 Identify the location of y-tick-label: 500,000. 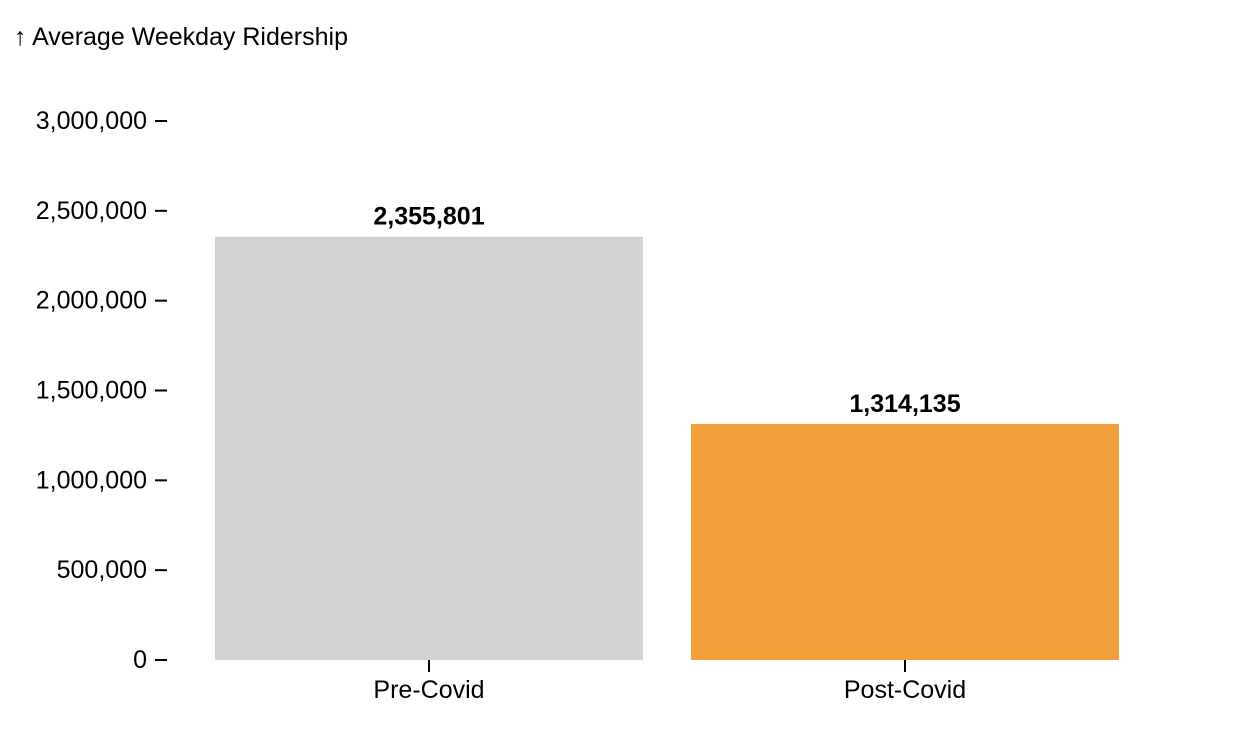
(102, 570).